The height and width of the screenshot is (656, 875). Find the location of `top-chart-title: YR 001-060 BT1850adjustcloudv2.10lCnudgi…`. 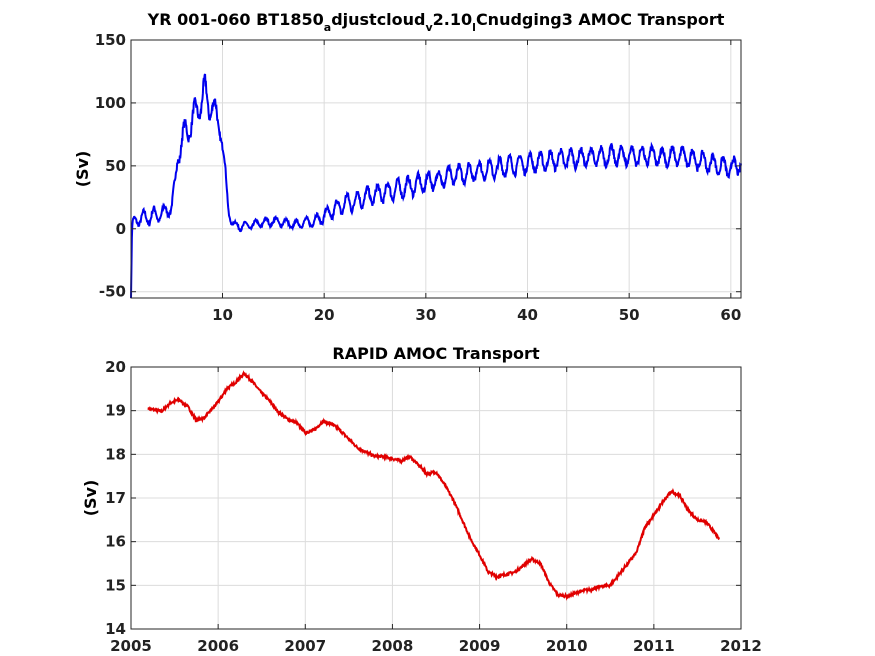

top-chart-title: YR 001-060 BT1850adjustcloudv2.10lCnudgi… is located at coordinates (436, 22).